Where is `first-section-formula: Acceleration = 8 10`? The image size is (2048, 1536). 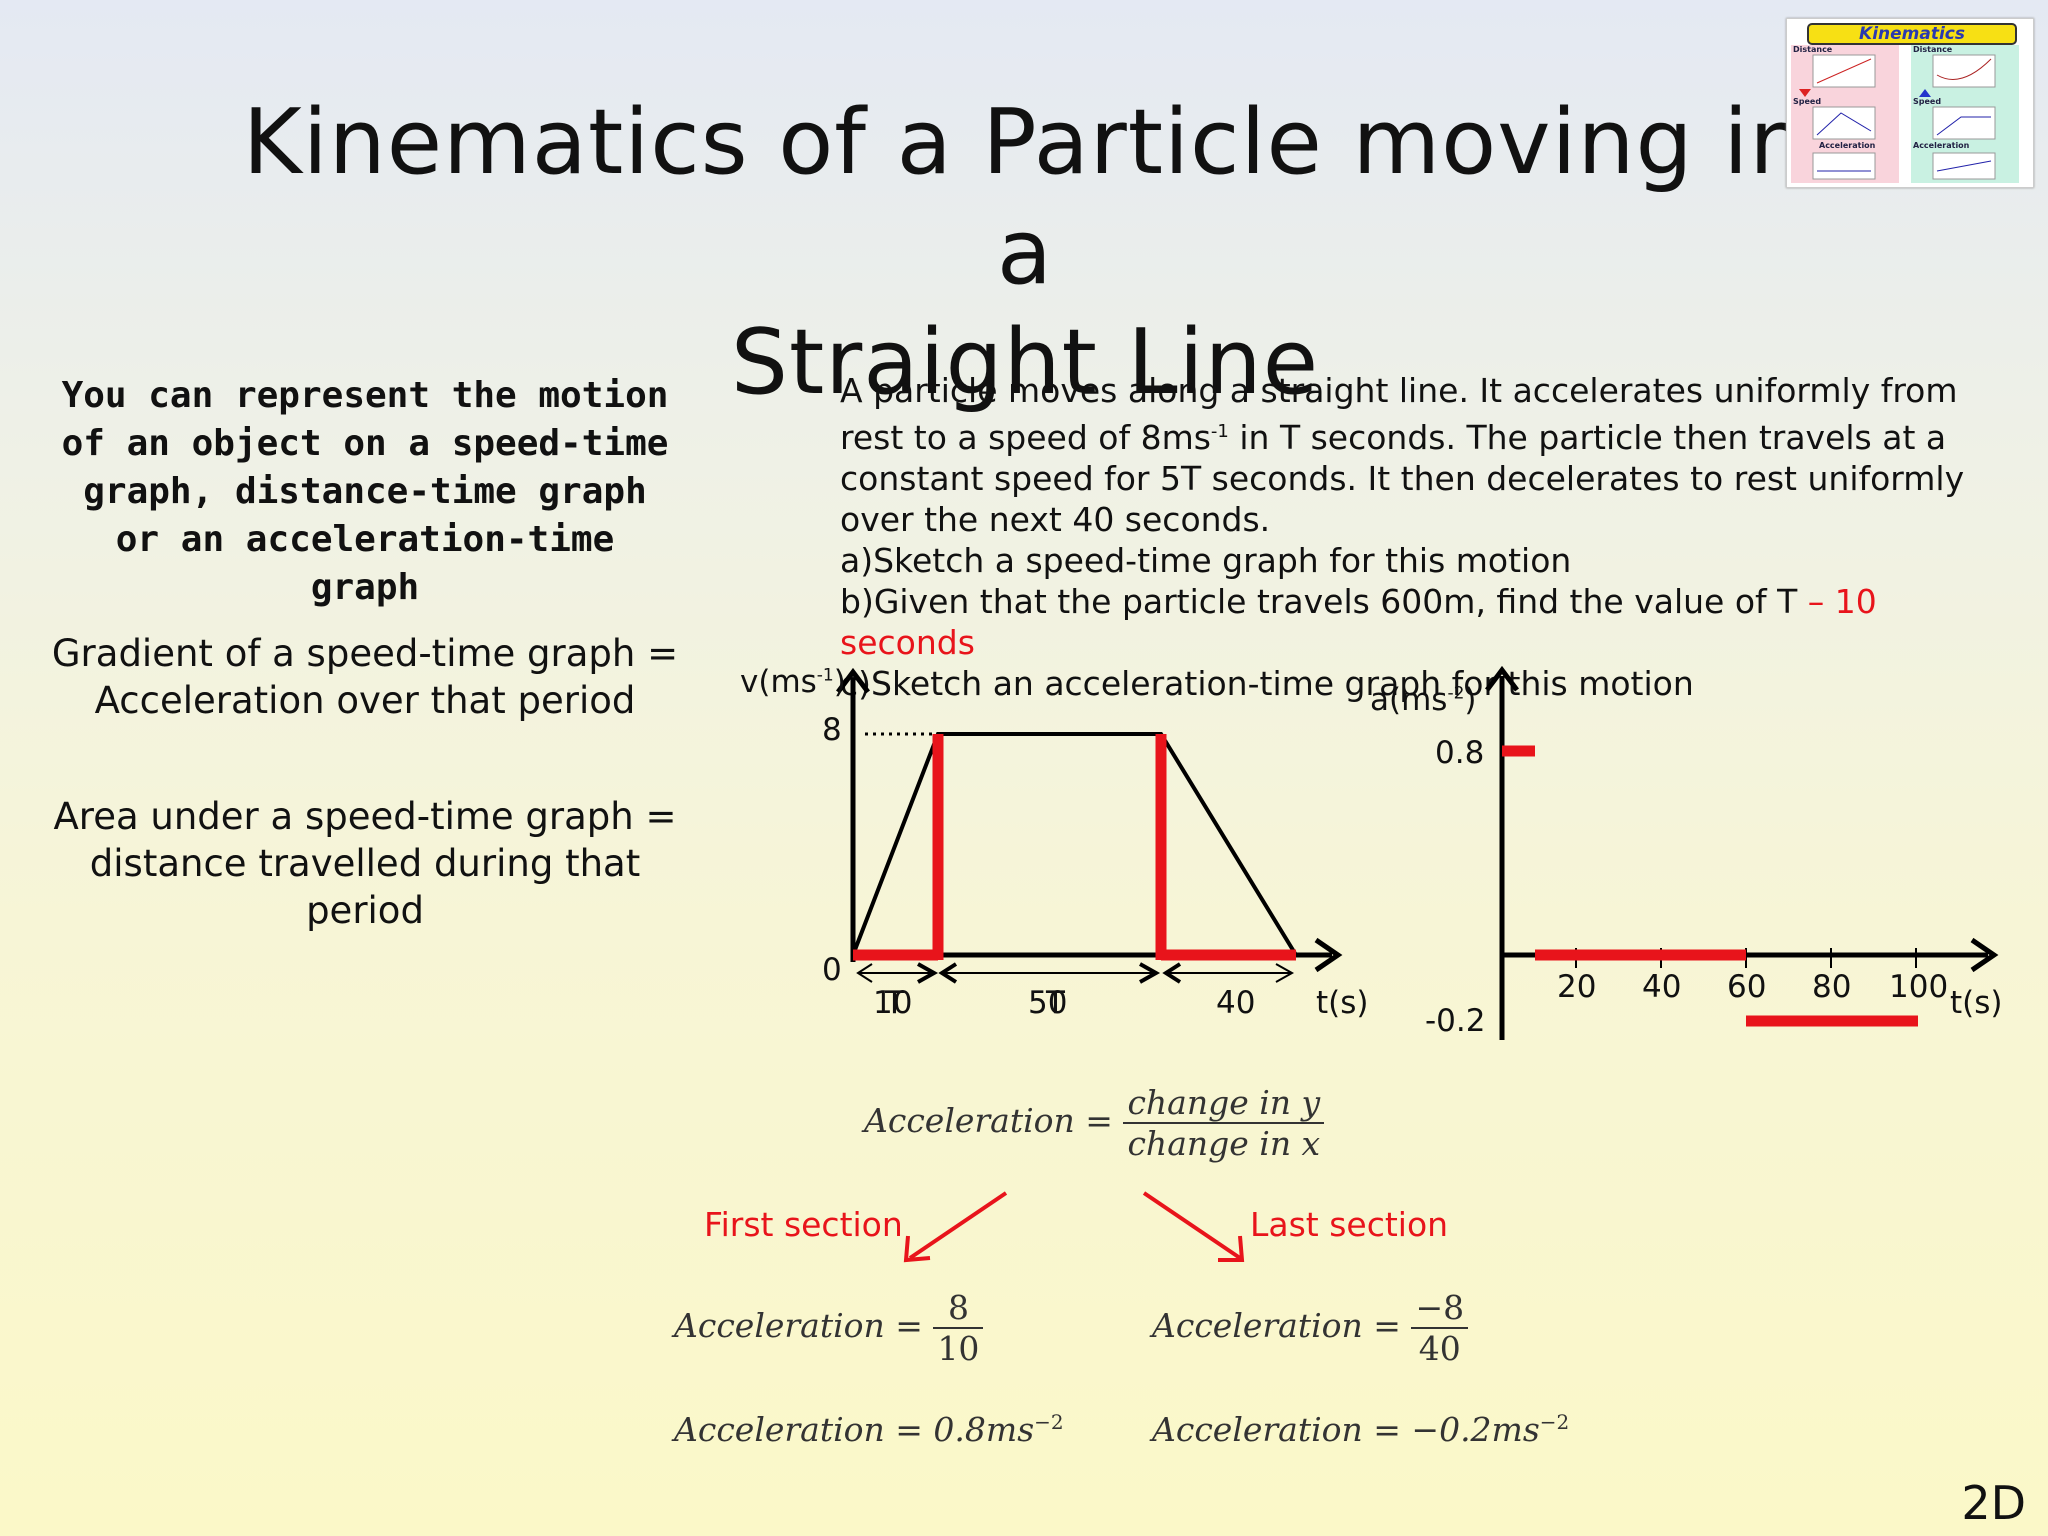 first-section-formula: Acceleration = 8 10 is located at coordinates (829, 1328).